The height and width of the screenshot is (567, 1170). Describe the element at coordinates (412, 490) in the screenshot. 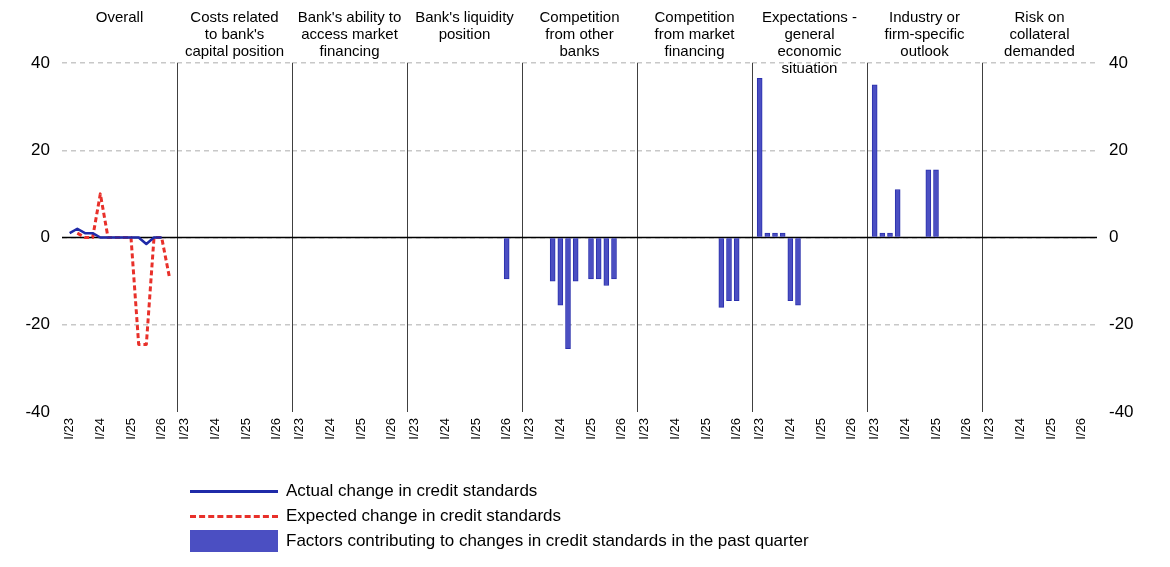

I see `text: Actual change in credit standards` at that location.